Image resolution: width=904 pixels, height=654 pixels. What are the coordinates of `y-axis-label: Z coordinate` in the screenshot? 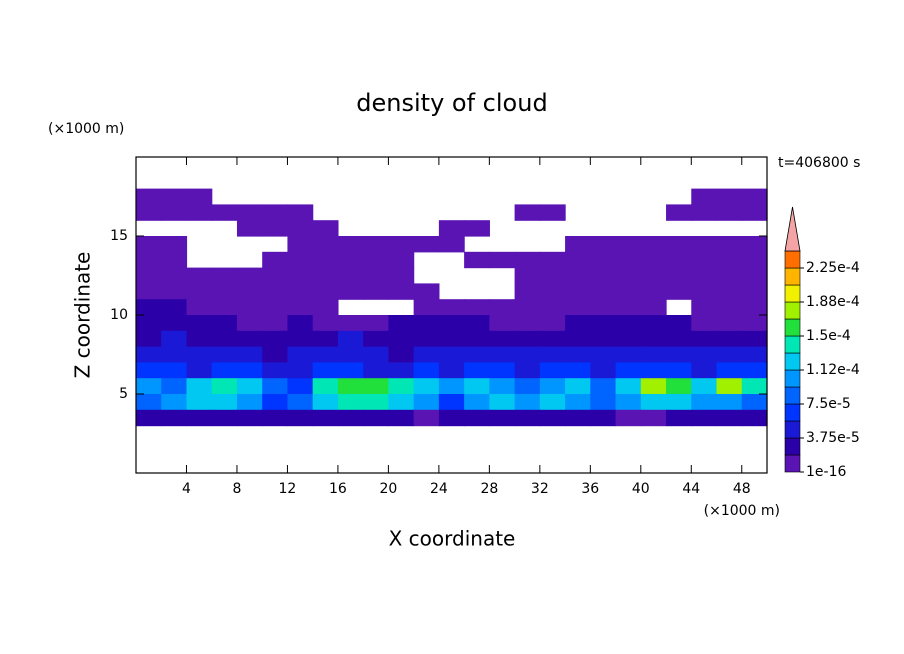 It's located at (83, 315).